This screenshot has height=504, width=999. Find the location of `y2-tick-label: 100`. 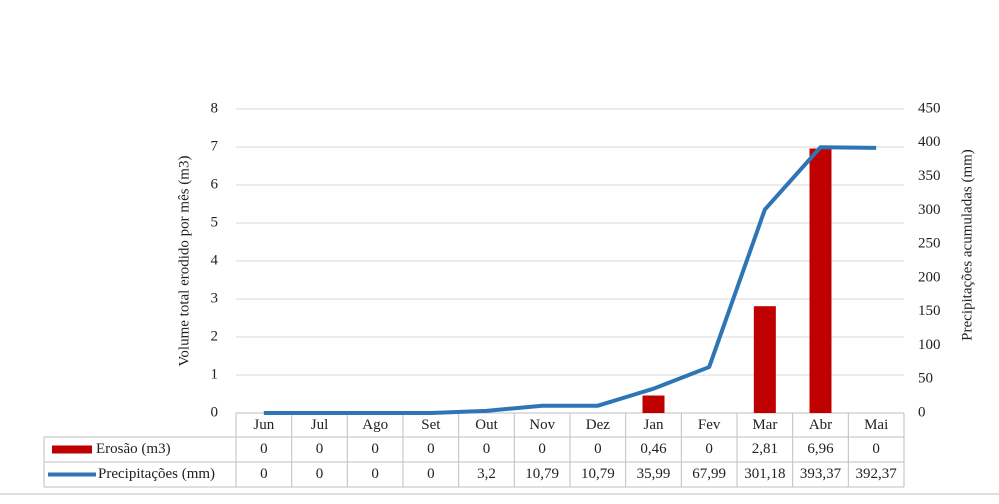

y2-tick-label: 100 is located at coordinates (929, 345).